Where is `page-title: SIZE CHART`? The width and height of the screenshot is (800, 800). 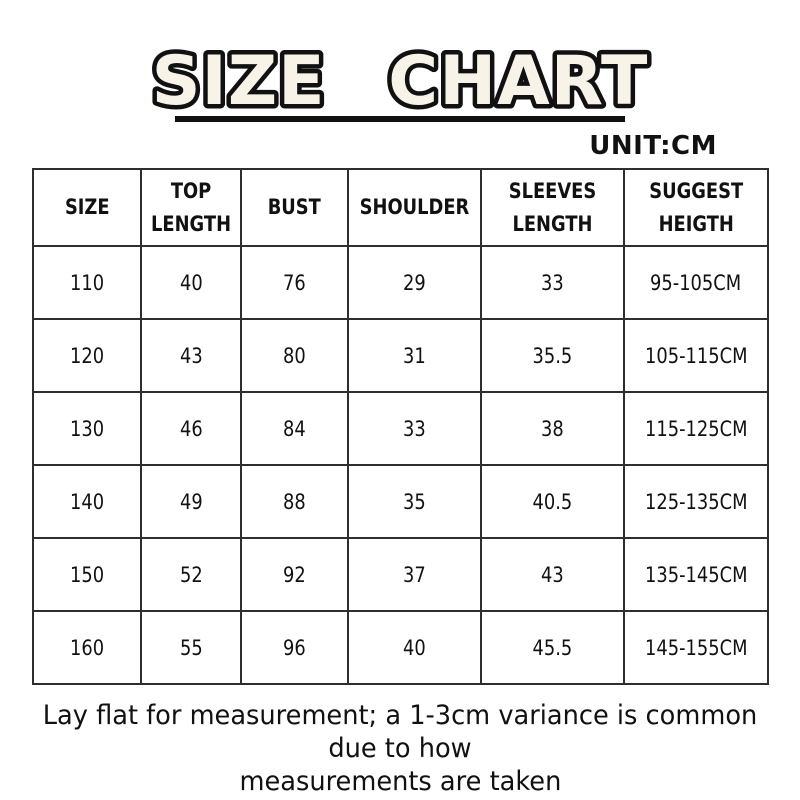
page-title: SIZE CHART is located at coordinates (399, 82).